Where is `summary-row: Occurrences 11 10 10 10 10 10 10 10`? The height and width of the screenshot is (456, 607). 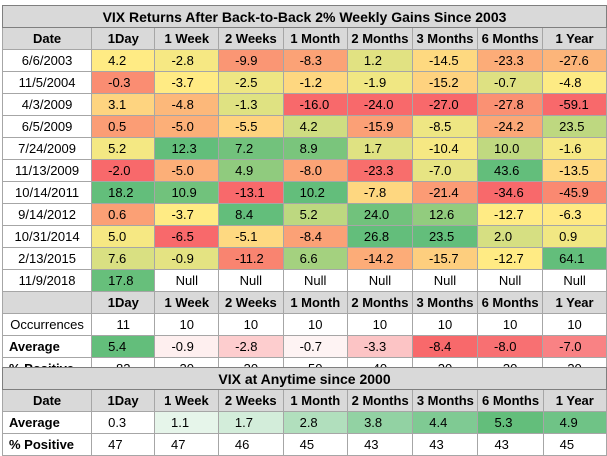 summary-row: Occurrences 11 10 10 10 10 10 10 10 is located at coordinates (304, 324).